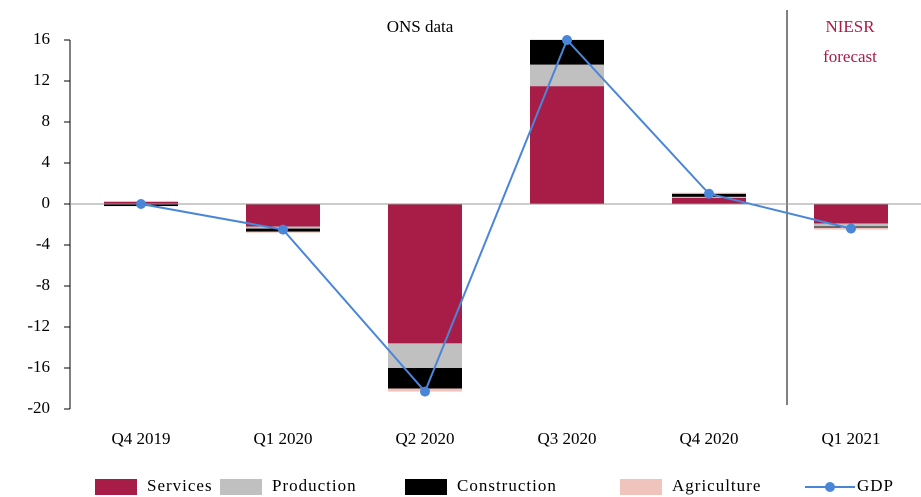  Describe the element at coordinates (140, 438) in the screenshot. I see `x-tick-label: Q4 2019` at that location.